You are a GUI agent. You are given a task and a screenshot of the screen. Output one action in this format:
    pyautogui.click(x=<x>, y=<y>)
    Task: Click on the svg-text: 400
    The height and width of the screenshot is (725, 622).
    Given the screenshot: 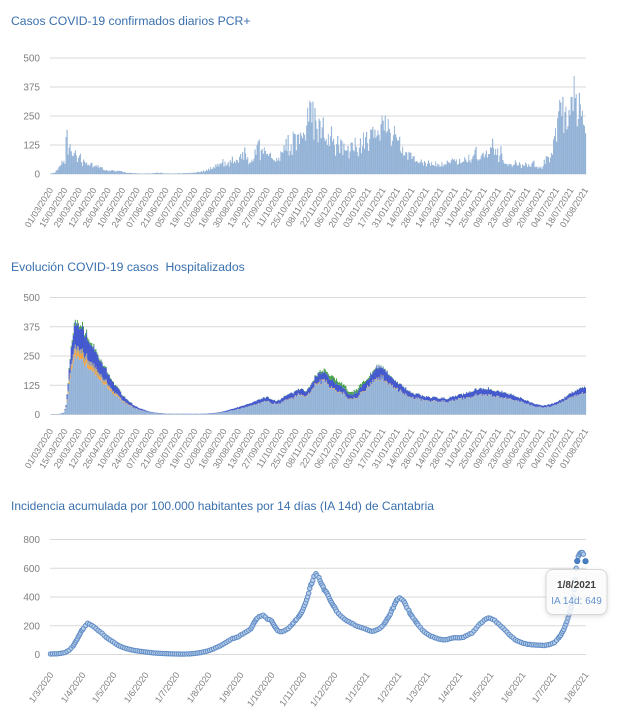 What is the action you would take?
    pyautogui.click(x=31, y=598)
    